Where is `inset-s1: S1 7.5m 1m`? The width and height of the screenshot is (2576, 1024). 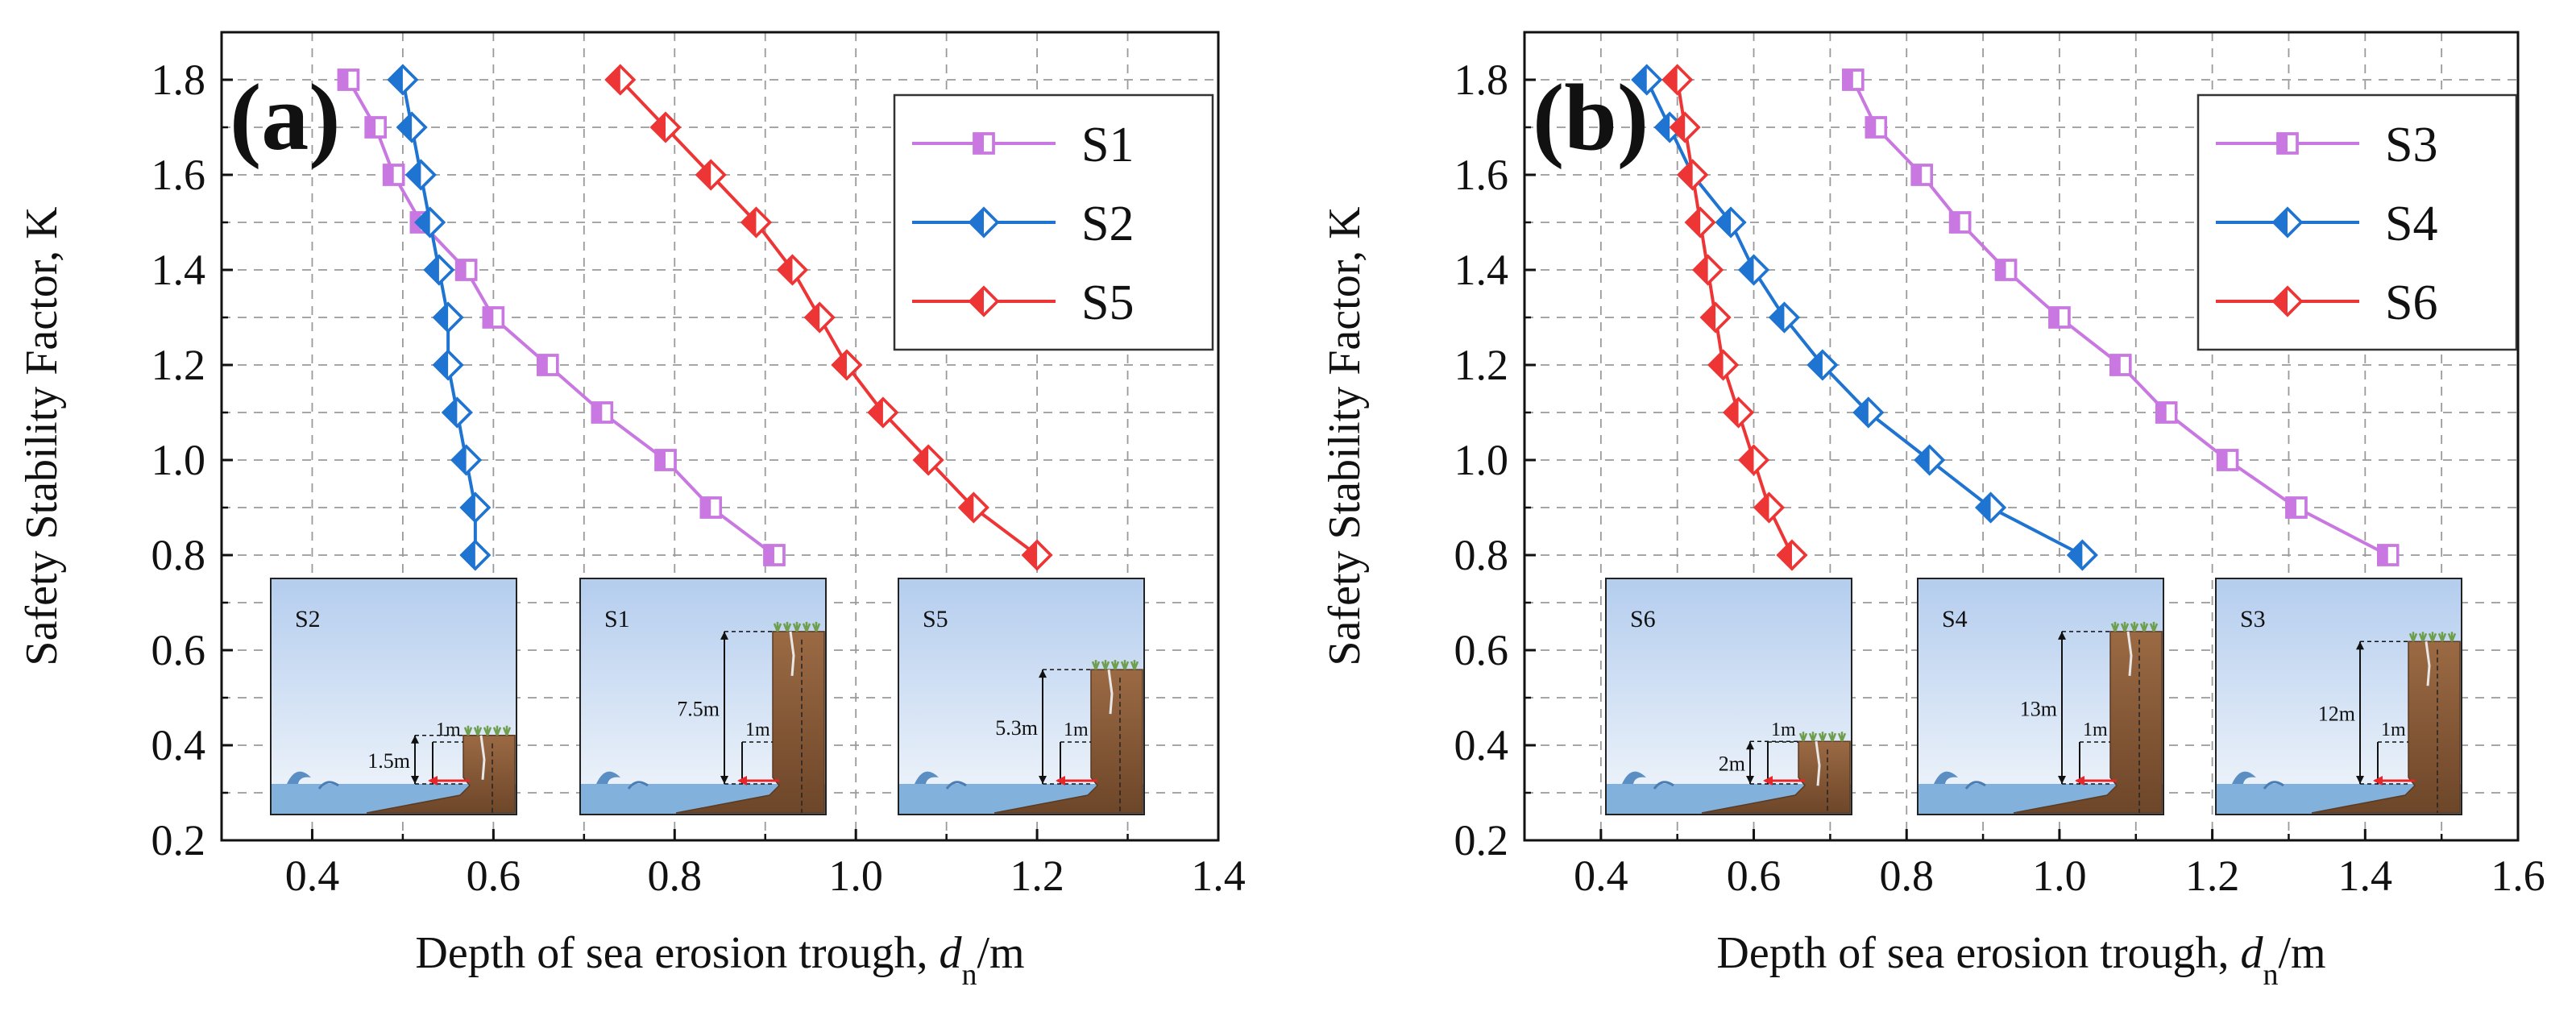
inset-s1: S1 7.5m 1m is located at coordinates (703, 696).